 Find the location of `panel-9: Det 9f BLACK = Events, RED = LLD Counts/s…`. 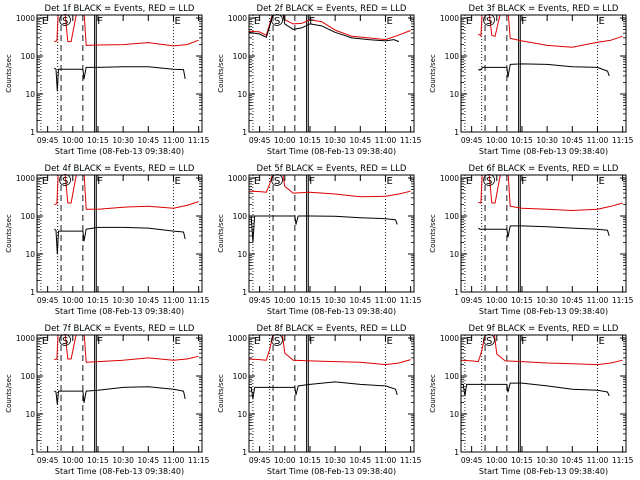

panel-9: Det 9f BLACK = Events, RED = LLD Counts/s… is located at coordinates (531, 400).